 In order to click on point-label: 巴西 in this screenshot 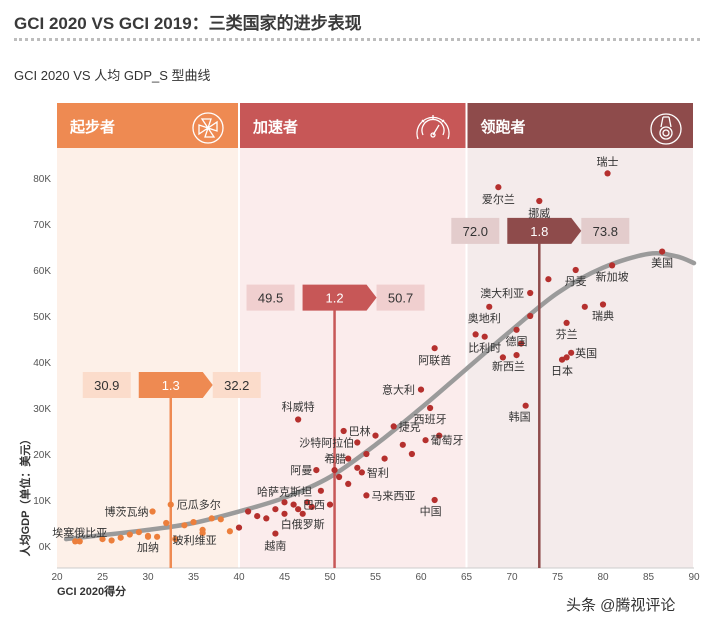, I will do `click(314, 506)`.